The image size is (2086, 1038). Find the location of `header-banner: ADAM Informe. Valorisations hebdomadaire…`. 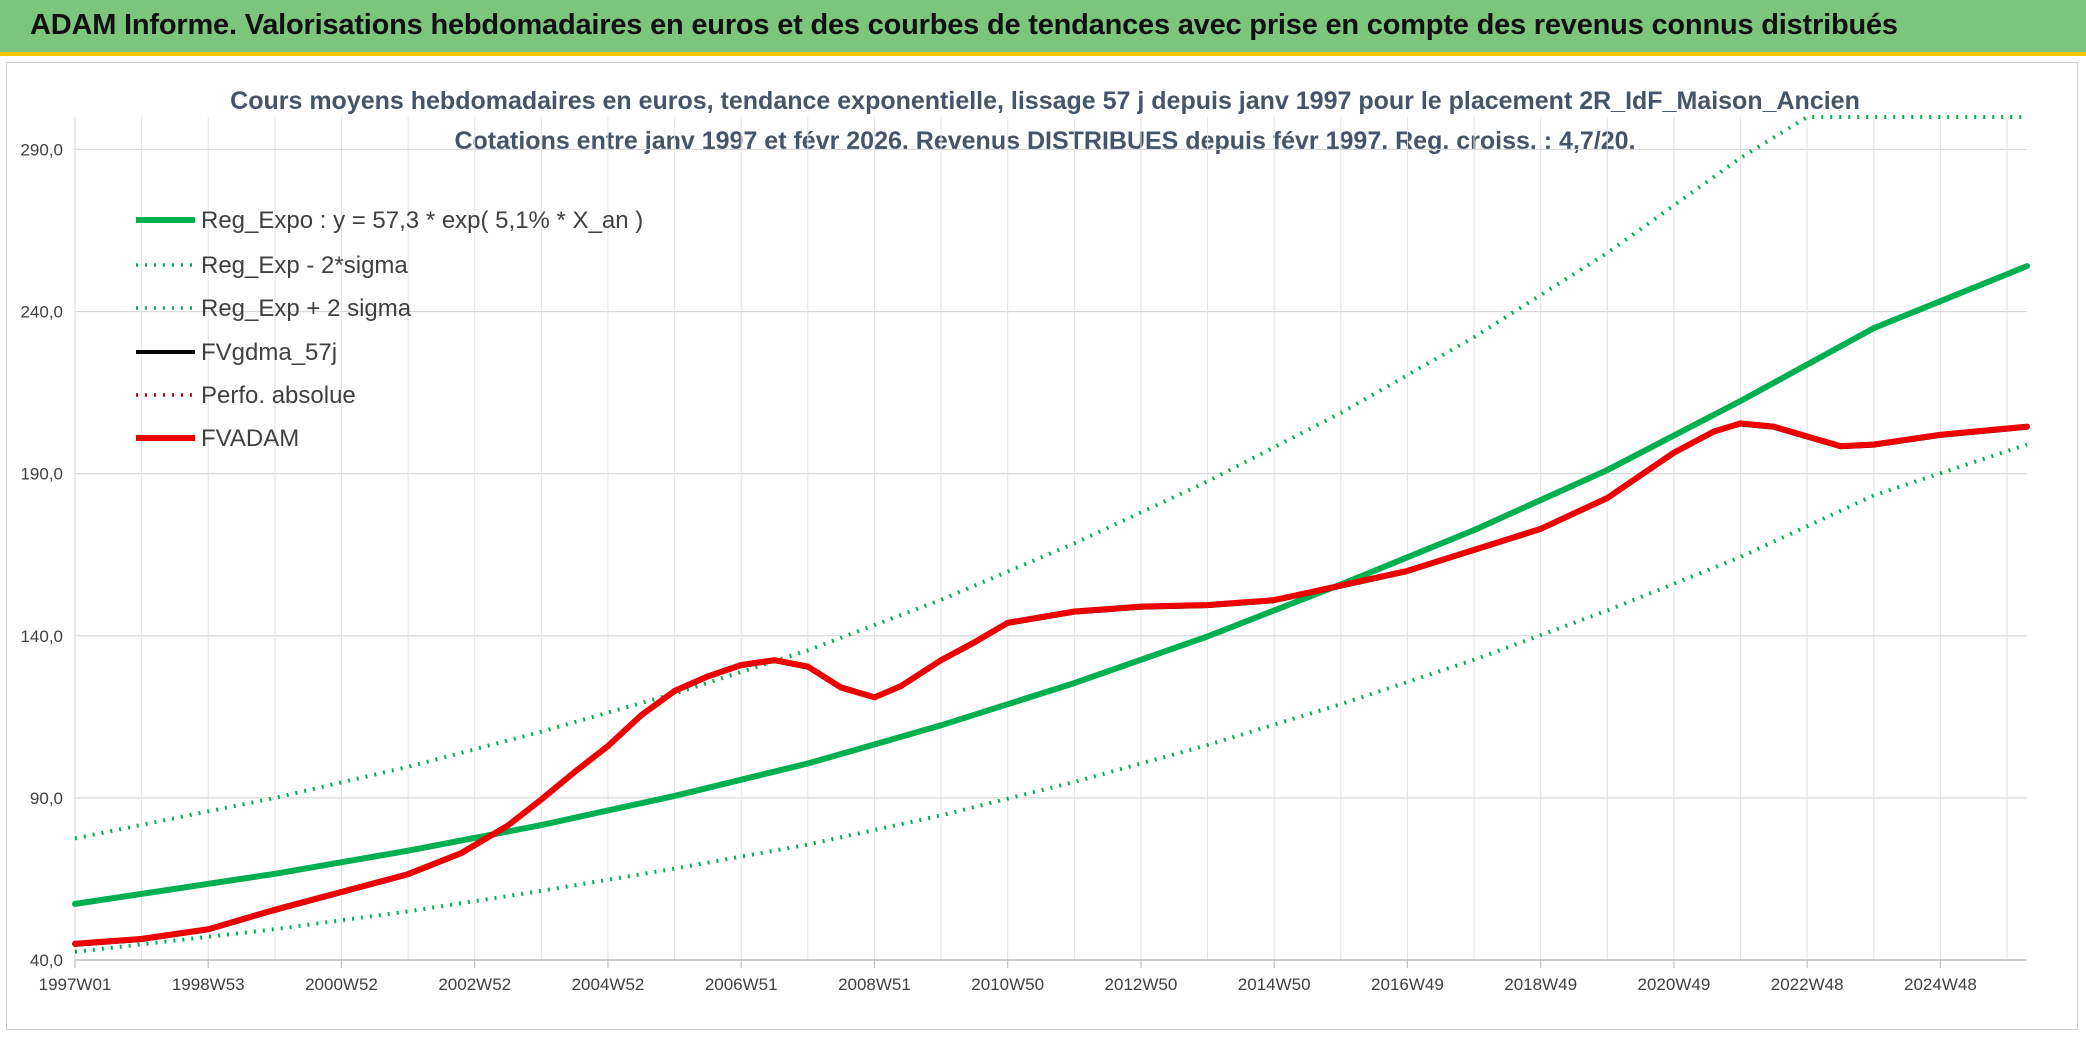

header-banner: ADAM Informe. Valorisations hebdomadaire… is located at coordinates (1043, 28).